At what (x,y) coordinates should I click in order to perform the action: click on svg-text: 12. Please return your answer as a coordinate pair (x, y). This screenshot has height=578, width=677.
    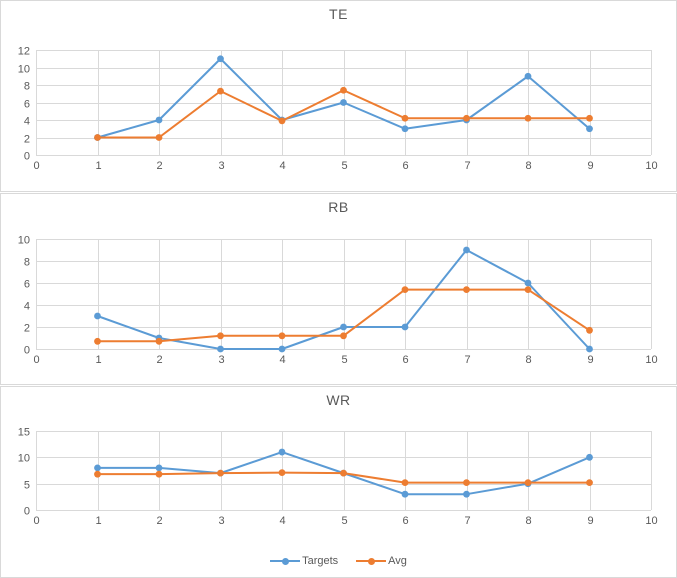
    Looking at the image, I should click on (24, 52).